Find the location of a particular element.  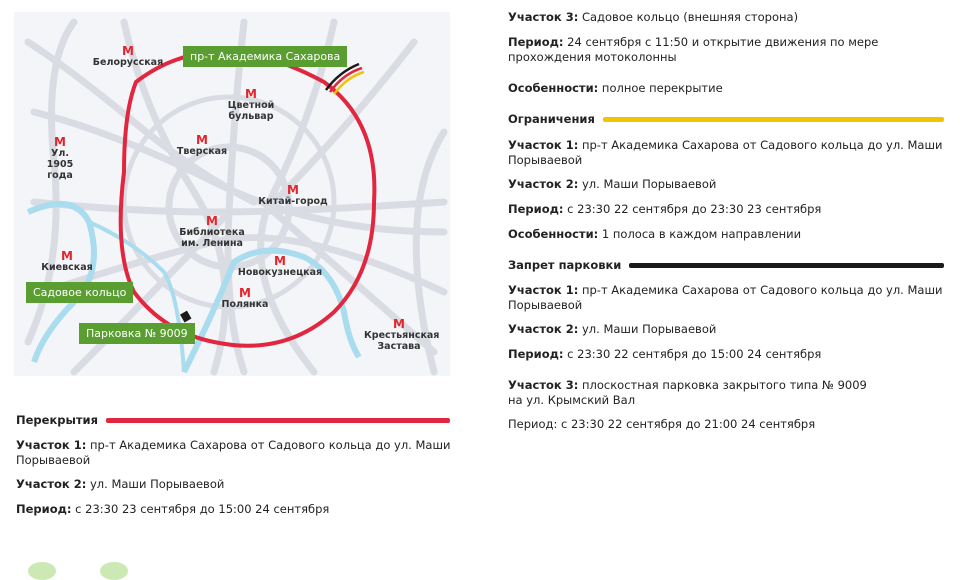

sakharova-lines is located at coordinates (344, 78).